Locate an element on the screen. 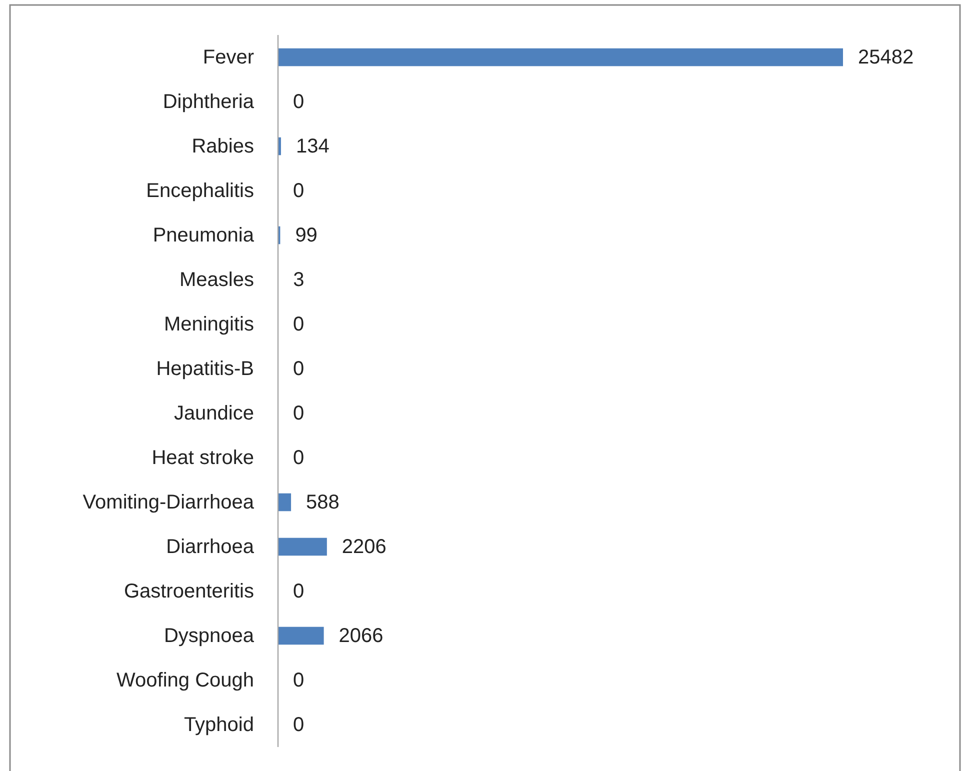 This screenshot has height=771, width=962. y-tick-label: Fever is located at coordinates (228, 57).